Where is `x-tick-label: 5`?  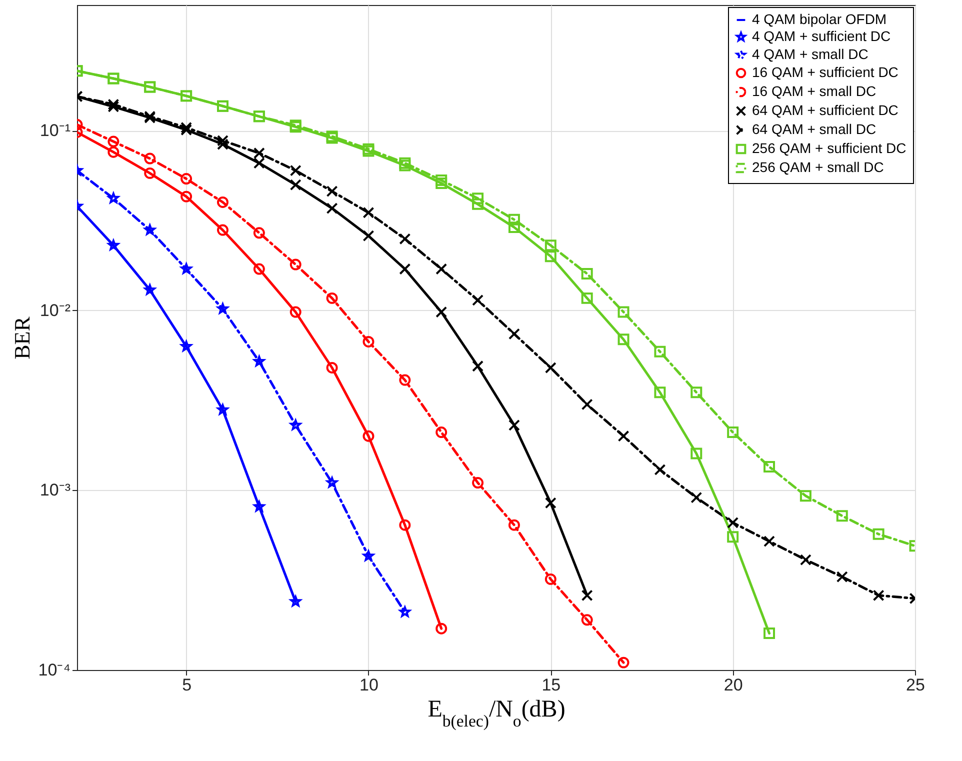 x-tick-label: 5 is located at coordinates (187, 685).